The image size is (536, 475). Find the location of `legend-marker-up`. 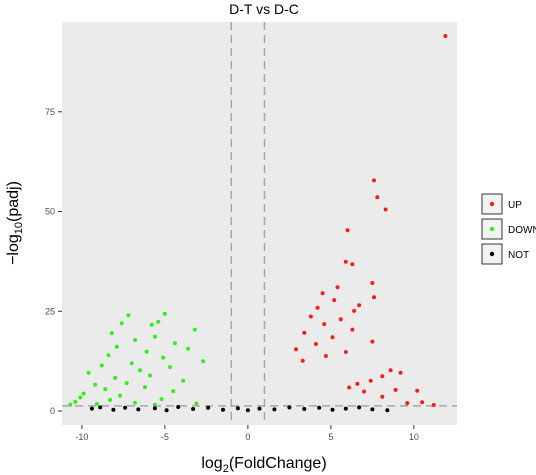

legend-marker-up is located at coordinates (492, 204).